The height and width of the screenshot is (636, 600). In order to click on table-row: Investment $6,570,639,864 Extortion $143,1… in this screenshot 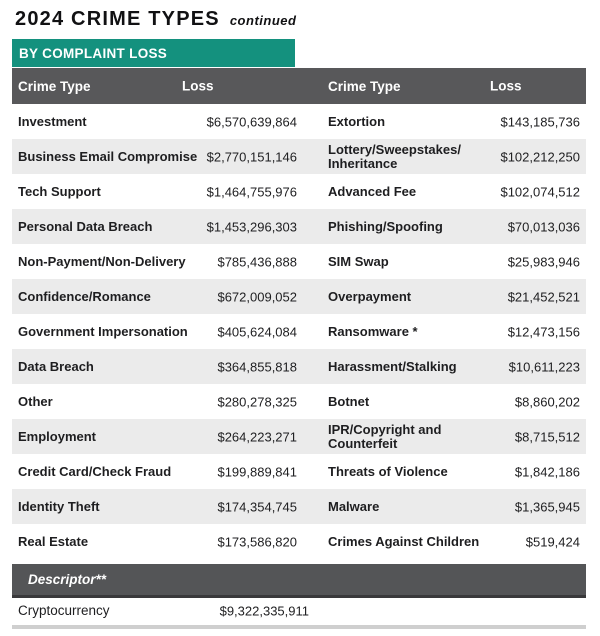, I will do `click(299, 121)`.